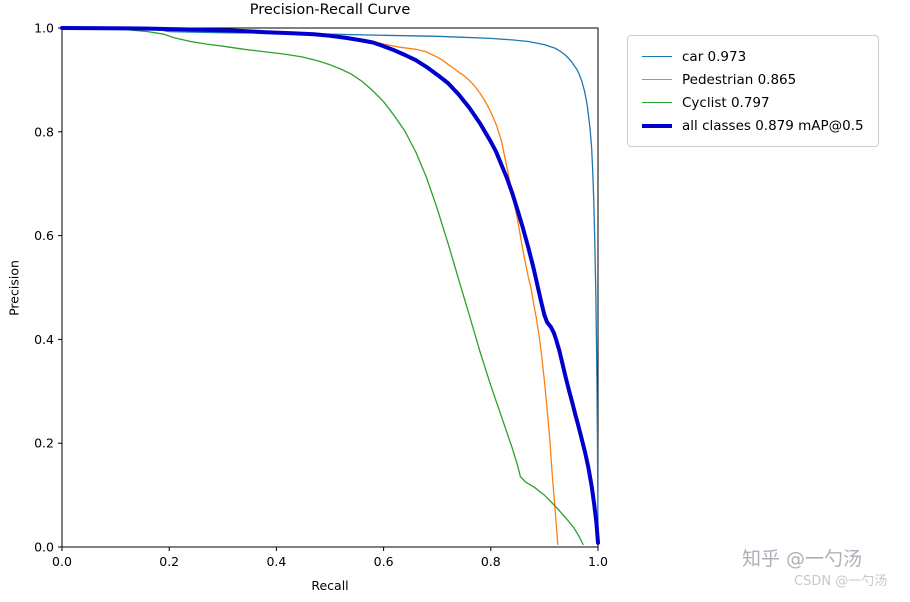  What do you see at coordinates (753, 56) in the screenshot?
I see `legend-item: car 0.973` at bounding box center [753, 56].